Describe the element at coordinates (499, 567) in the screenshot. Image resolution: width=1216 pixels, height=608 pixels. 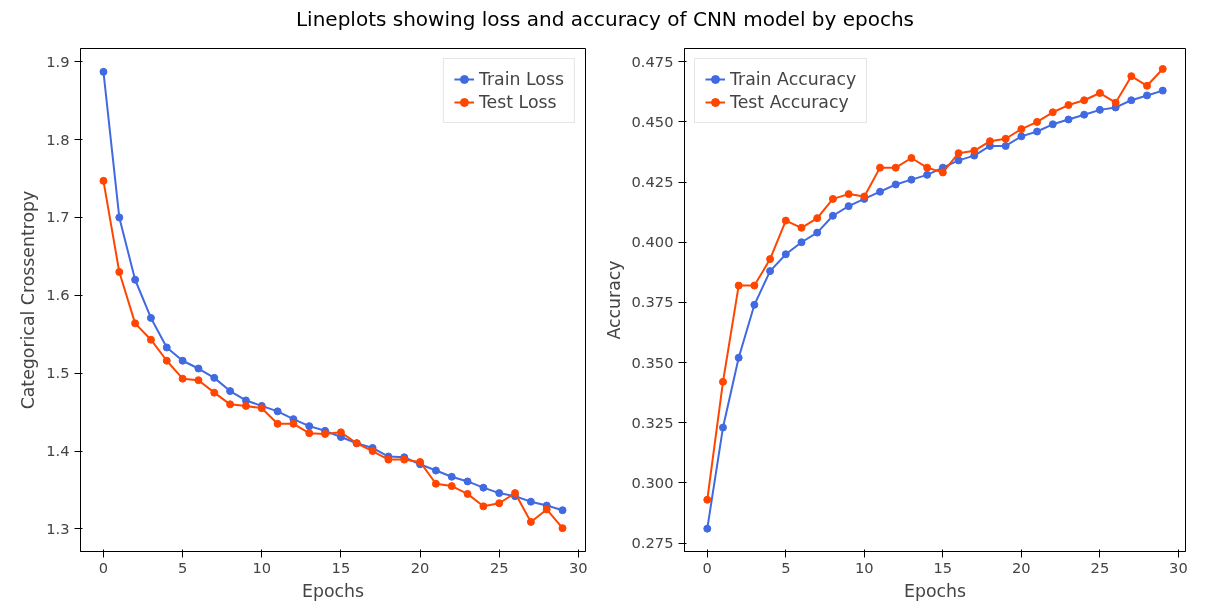
I see `x-tick-label: 25` at that location.